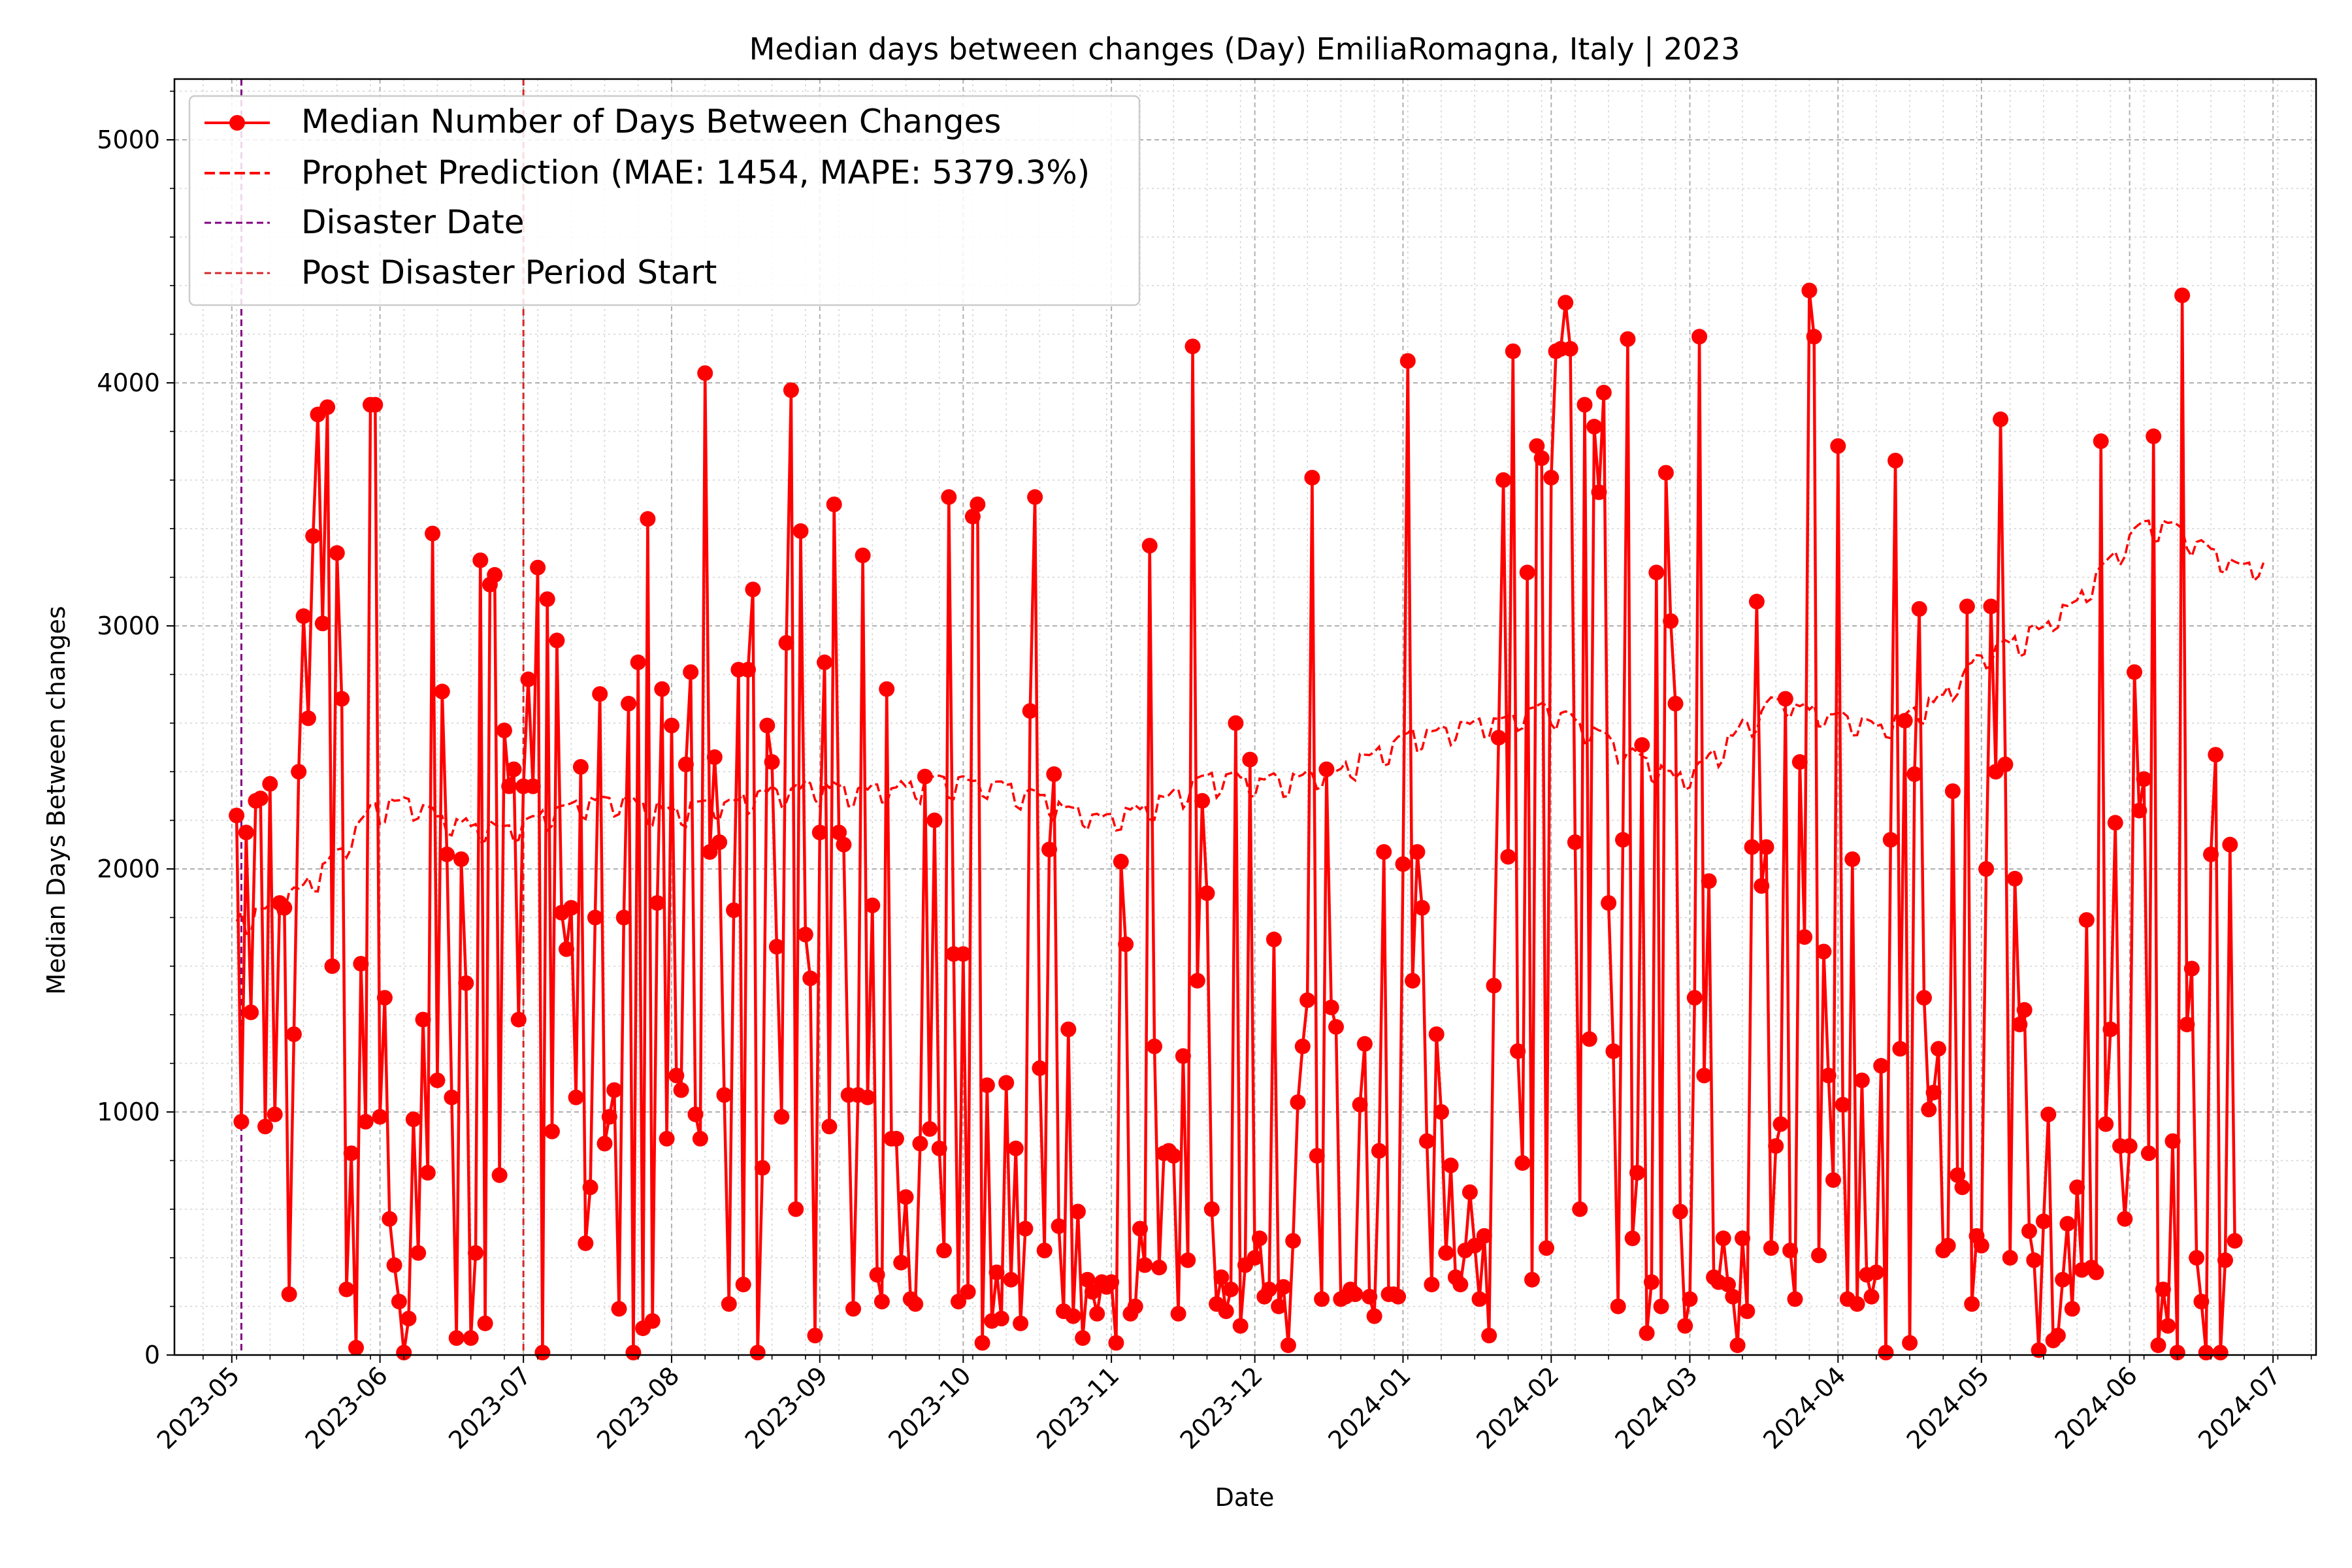  What do you see at coordinates (2239, 1407) in the screenshot?
I see `x-tick-label: 2024-07` at bounding box center [2239, 1407].